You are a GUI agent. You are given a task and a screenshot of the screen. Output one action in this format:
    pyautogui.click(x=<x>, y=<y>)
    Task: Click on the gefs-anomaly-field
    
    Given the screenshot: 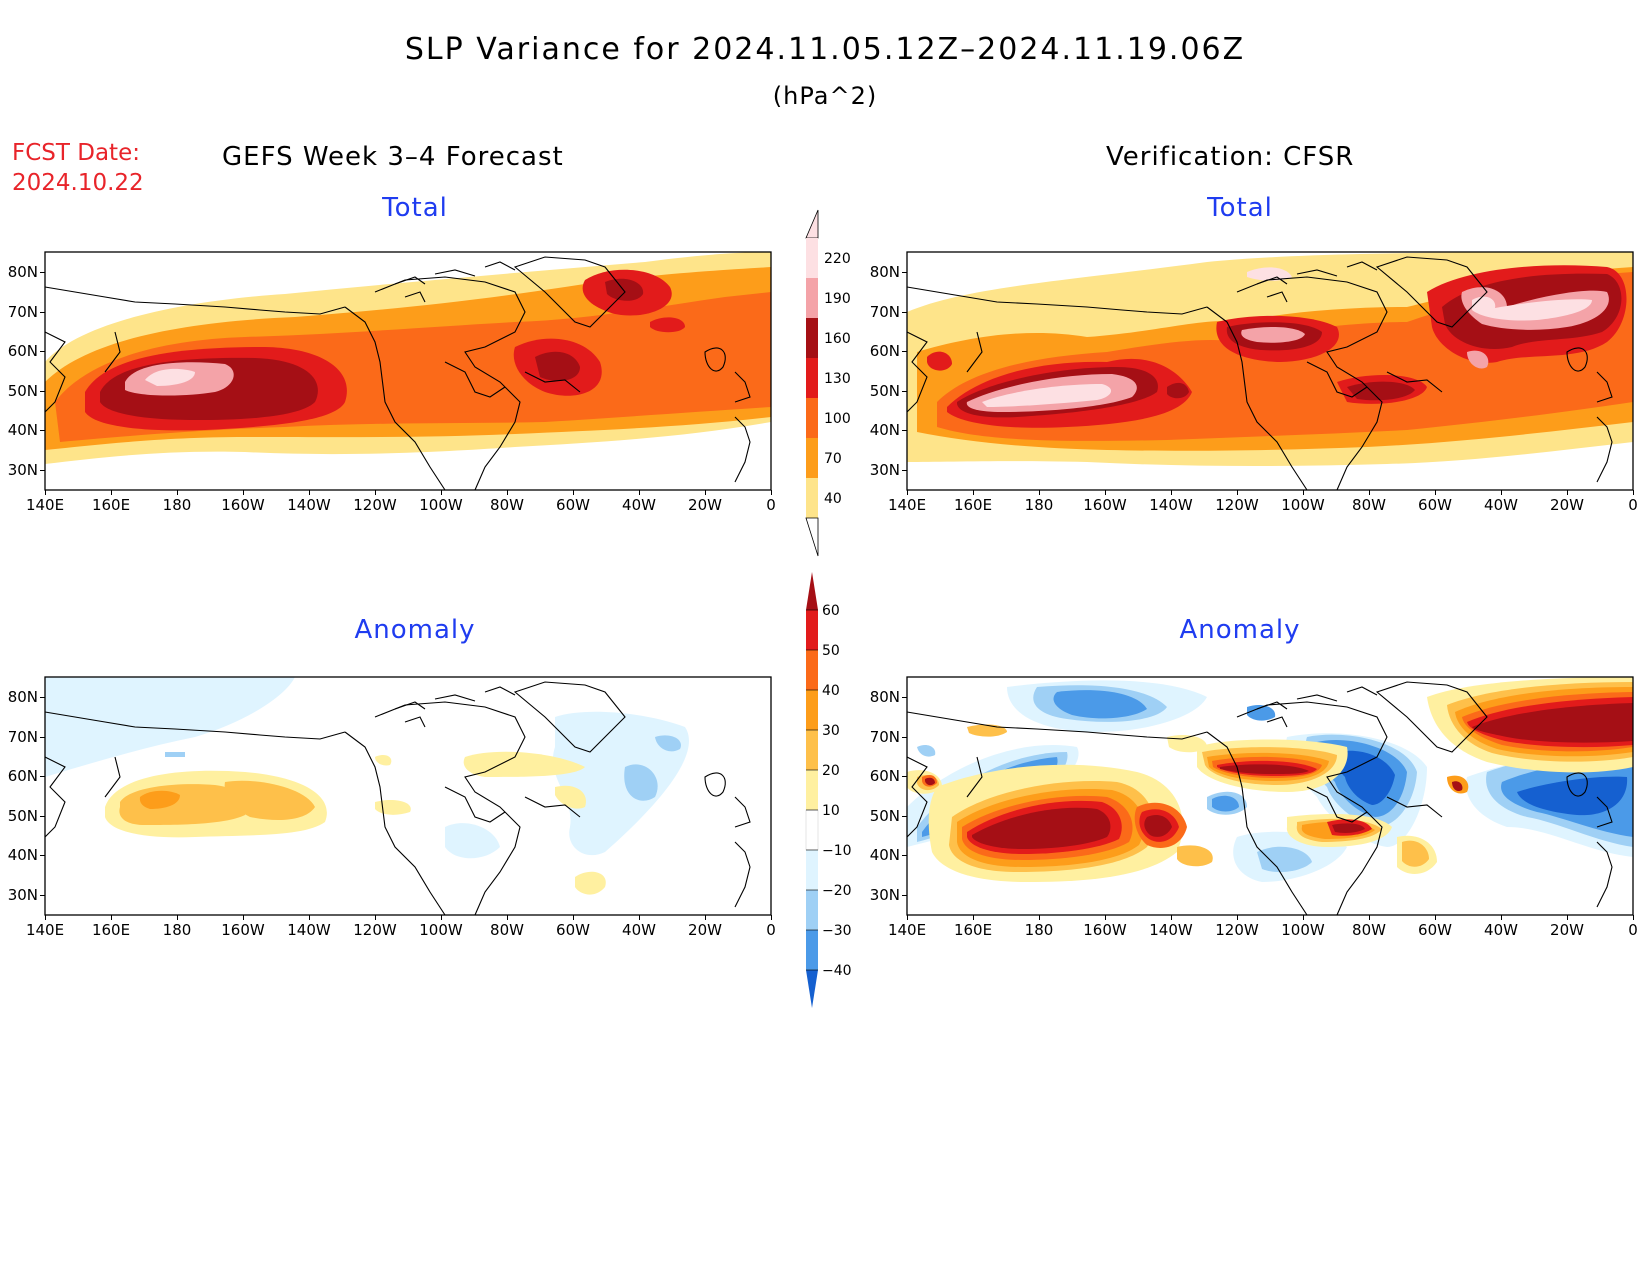 What is the action you would take?
    pyautogui.click(x=367, y=786)
    